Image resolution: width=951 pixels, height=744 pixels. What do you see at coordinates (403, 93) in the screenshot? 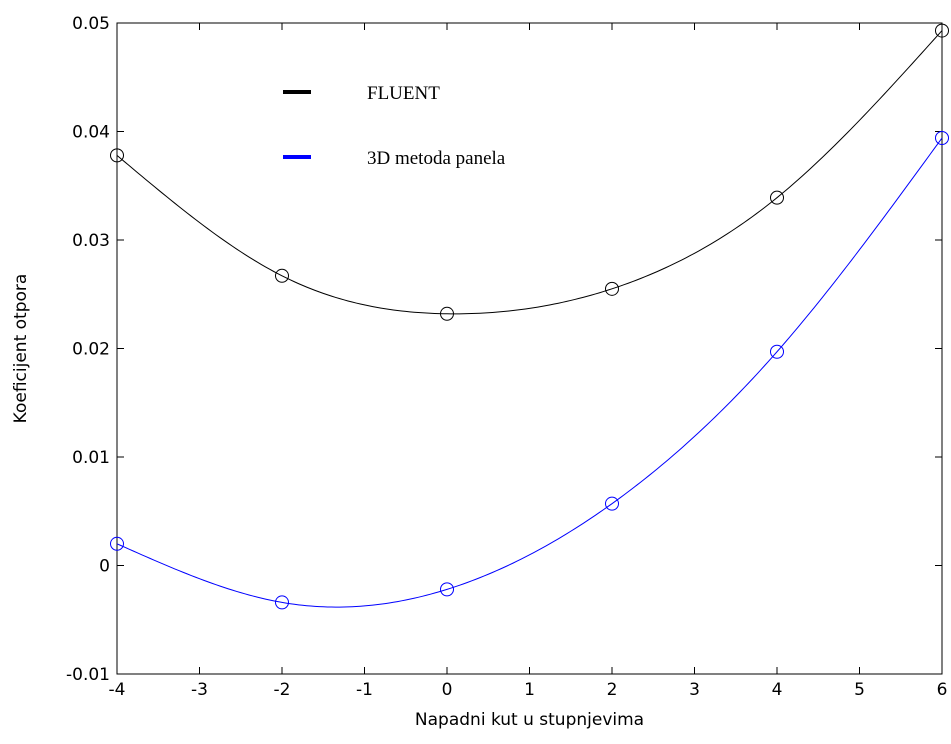
I see `legend-label: FLUENT` at bounding box center [403, 93].